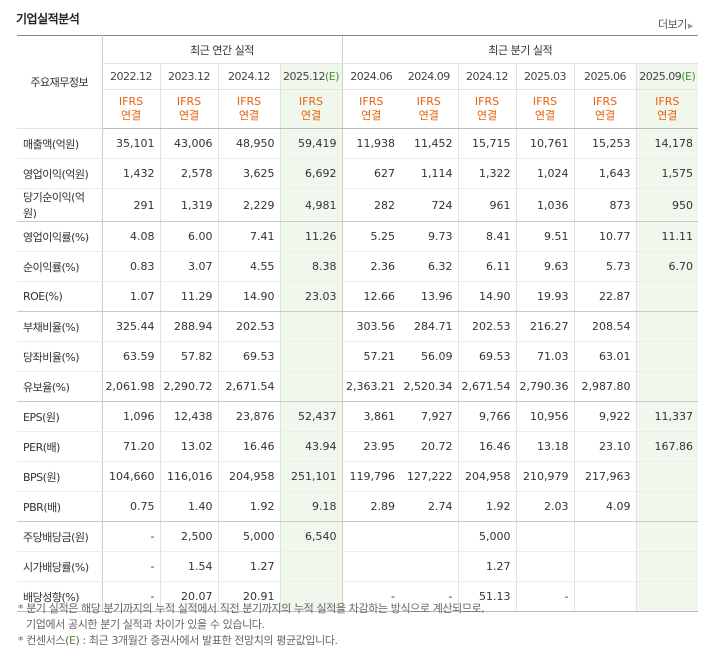  What do you see at coordinates (545, 143) in the screenshot?
I see `table-cell: 10,761` at bounding box center [545, 143].